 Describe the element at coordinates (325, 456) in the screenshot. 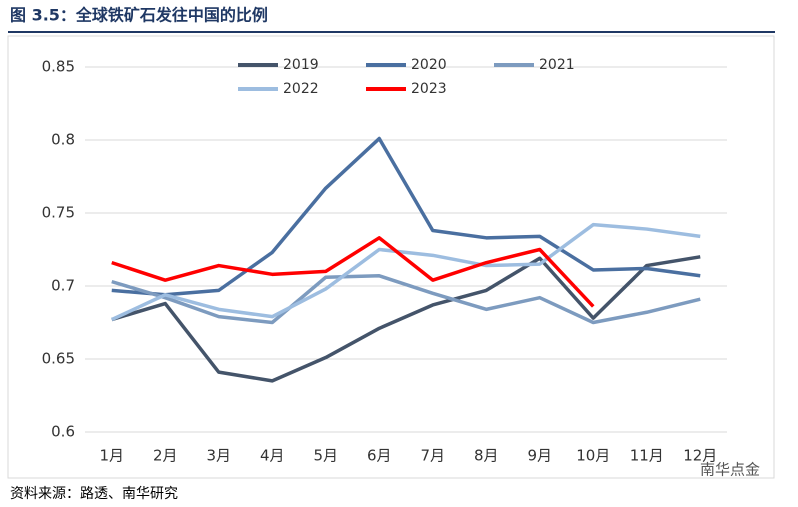

I see `x-tick-label: 5月` at that location.